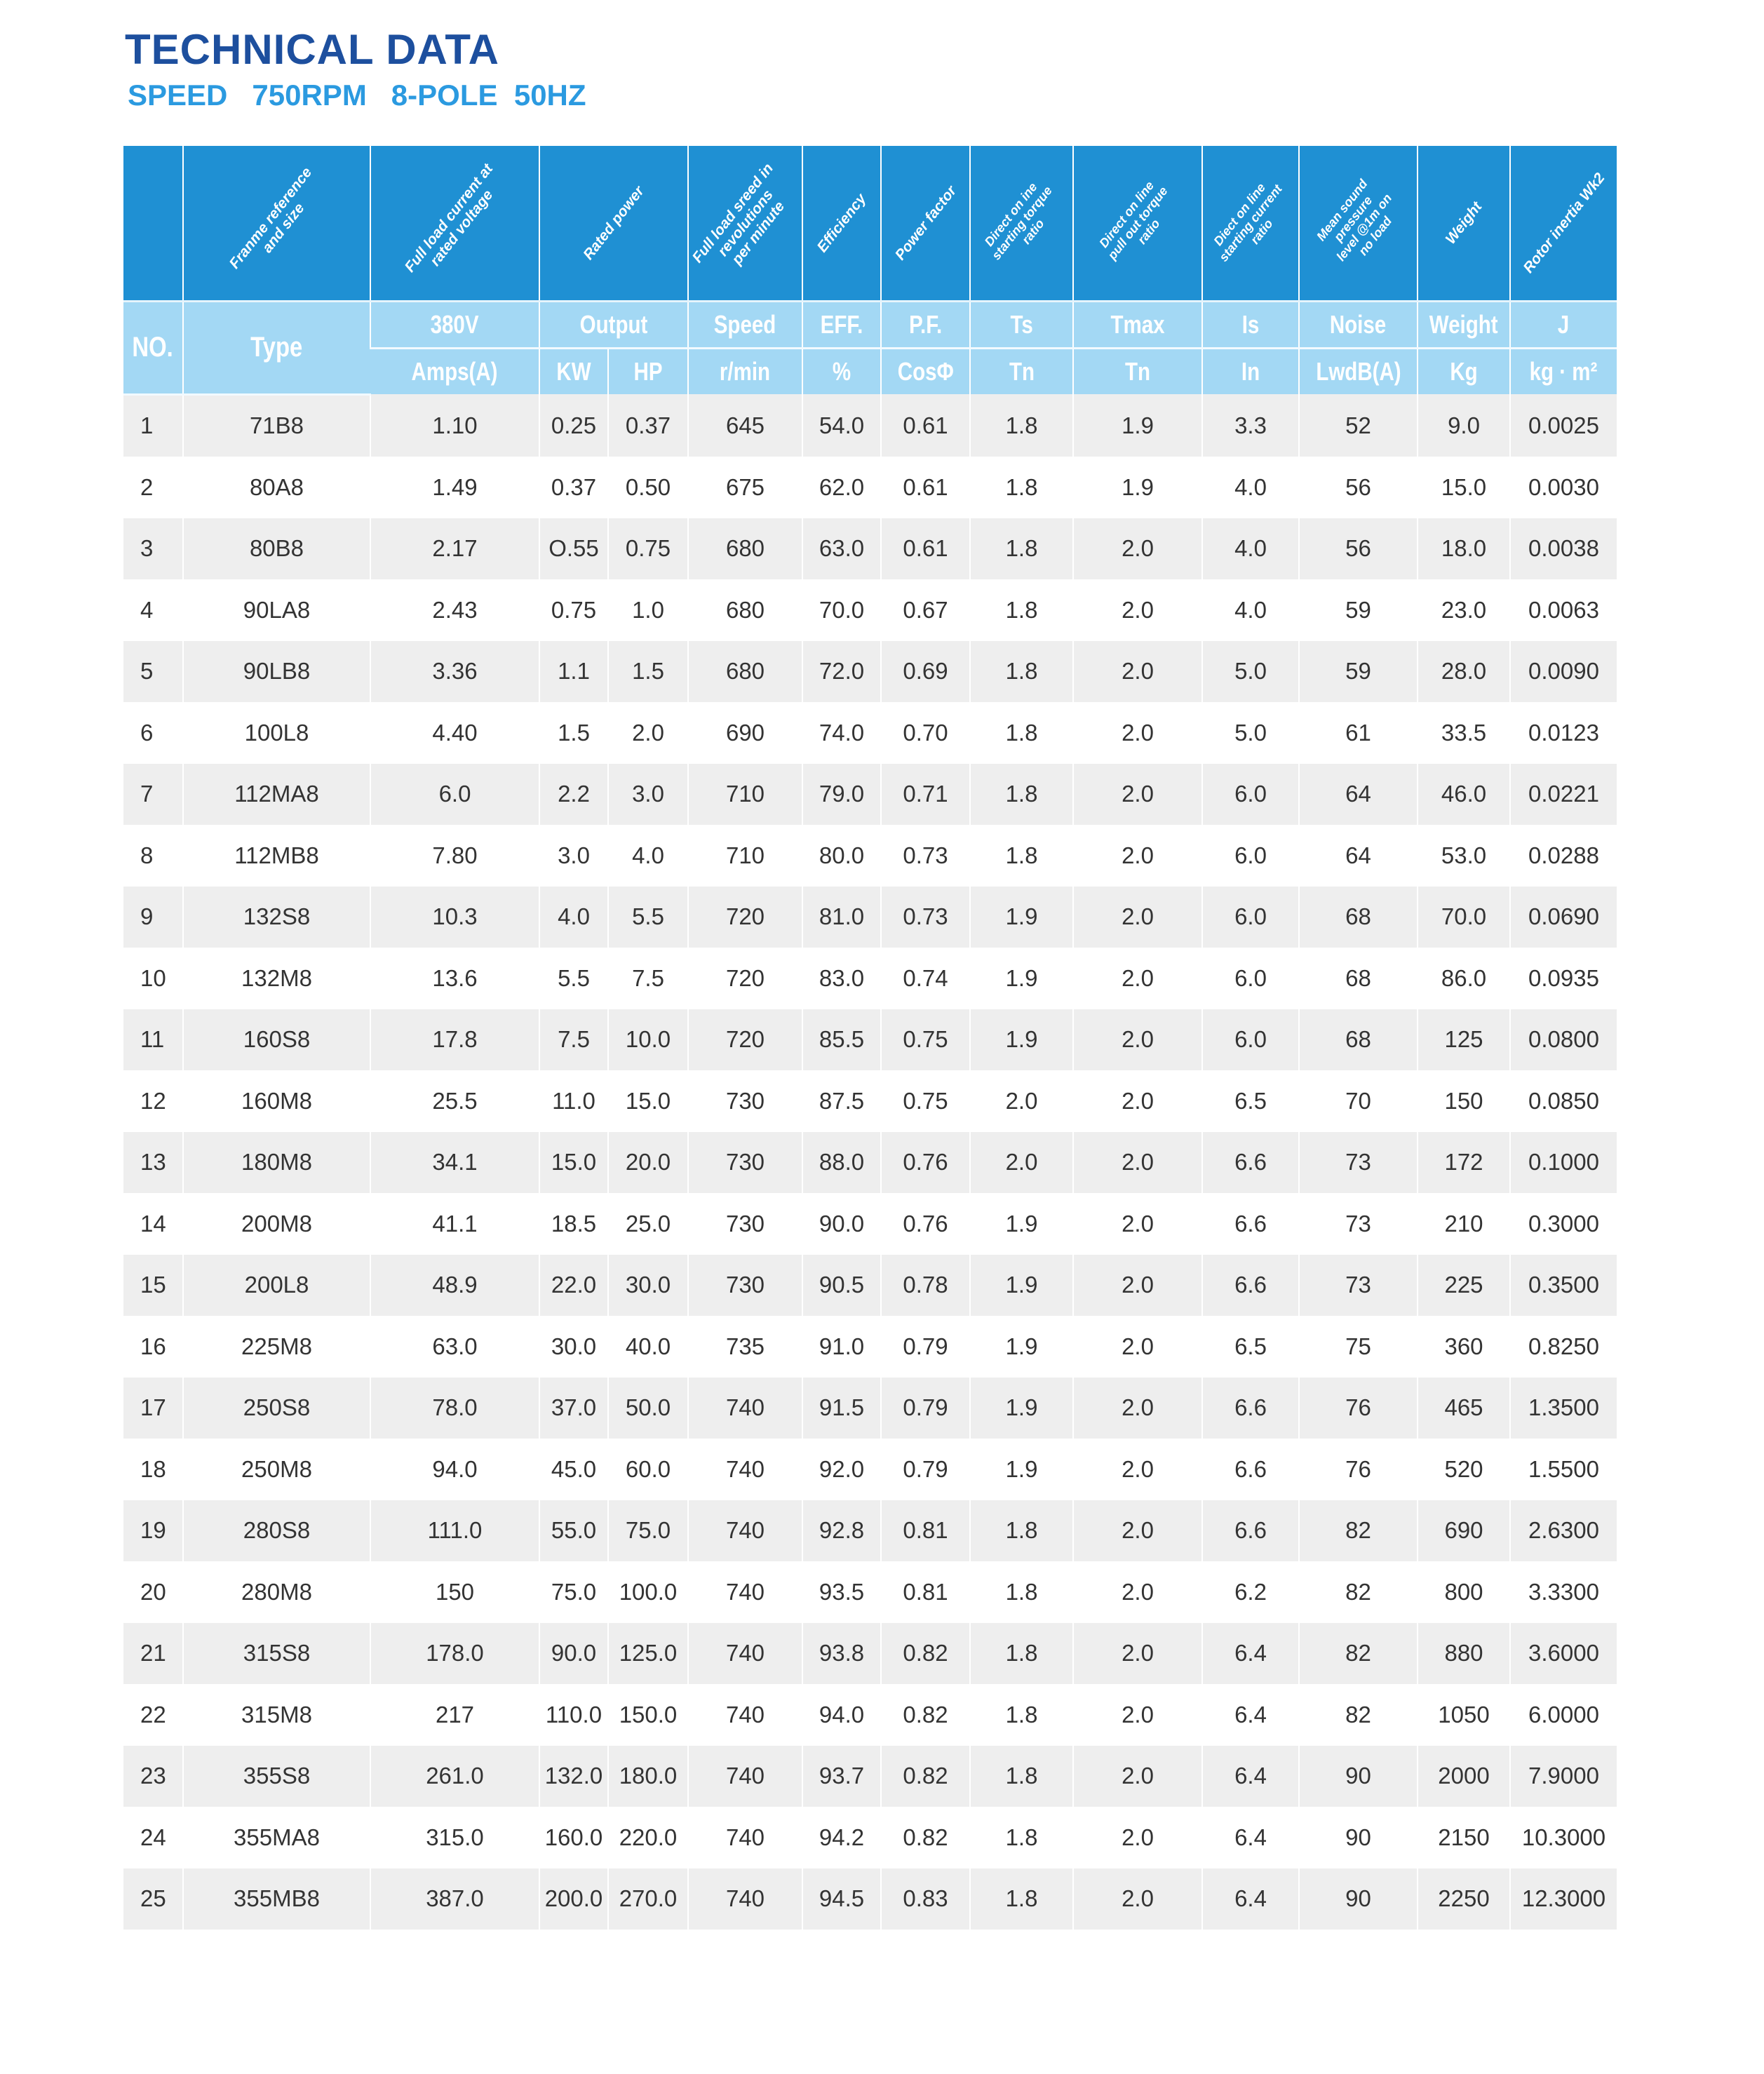  What do you see at coordinates (1464, 223) in the screenshot?
I see `header-desc: Weight` at bounding box center [1464, 223].